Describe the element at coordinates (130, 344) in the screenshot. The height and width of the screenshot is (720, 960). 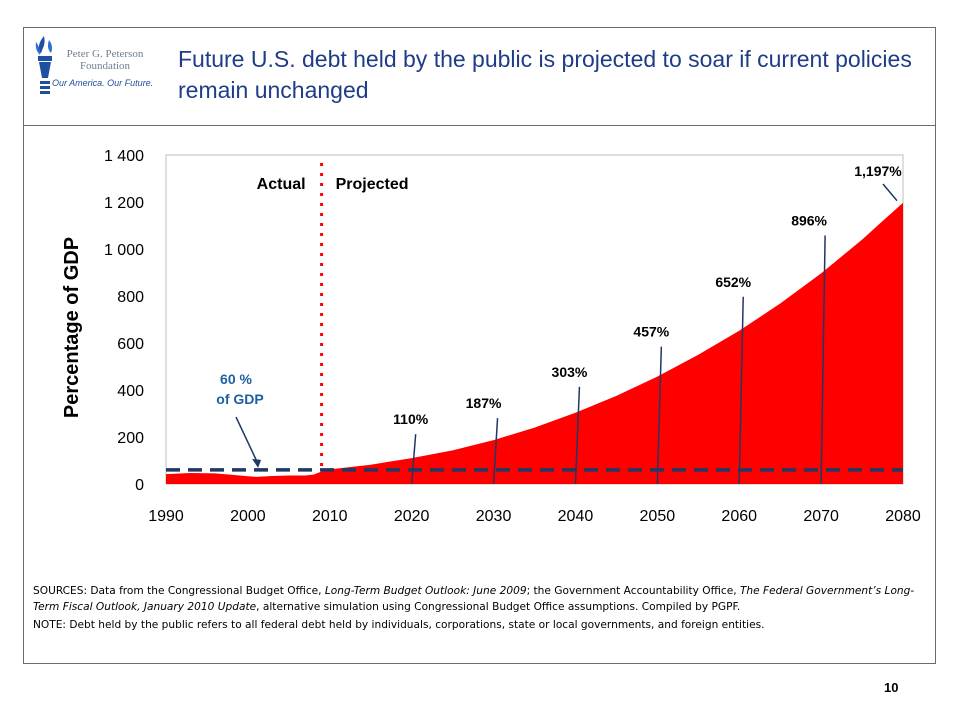
I see `y-tick-label: 600` at that location.